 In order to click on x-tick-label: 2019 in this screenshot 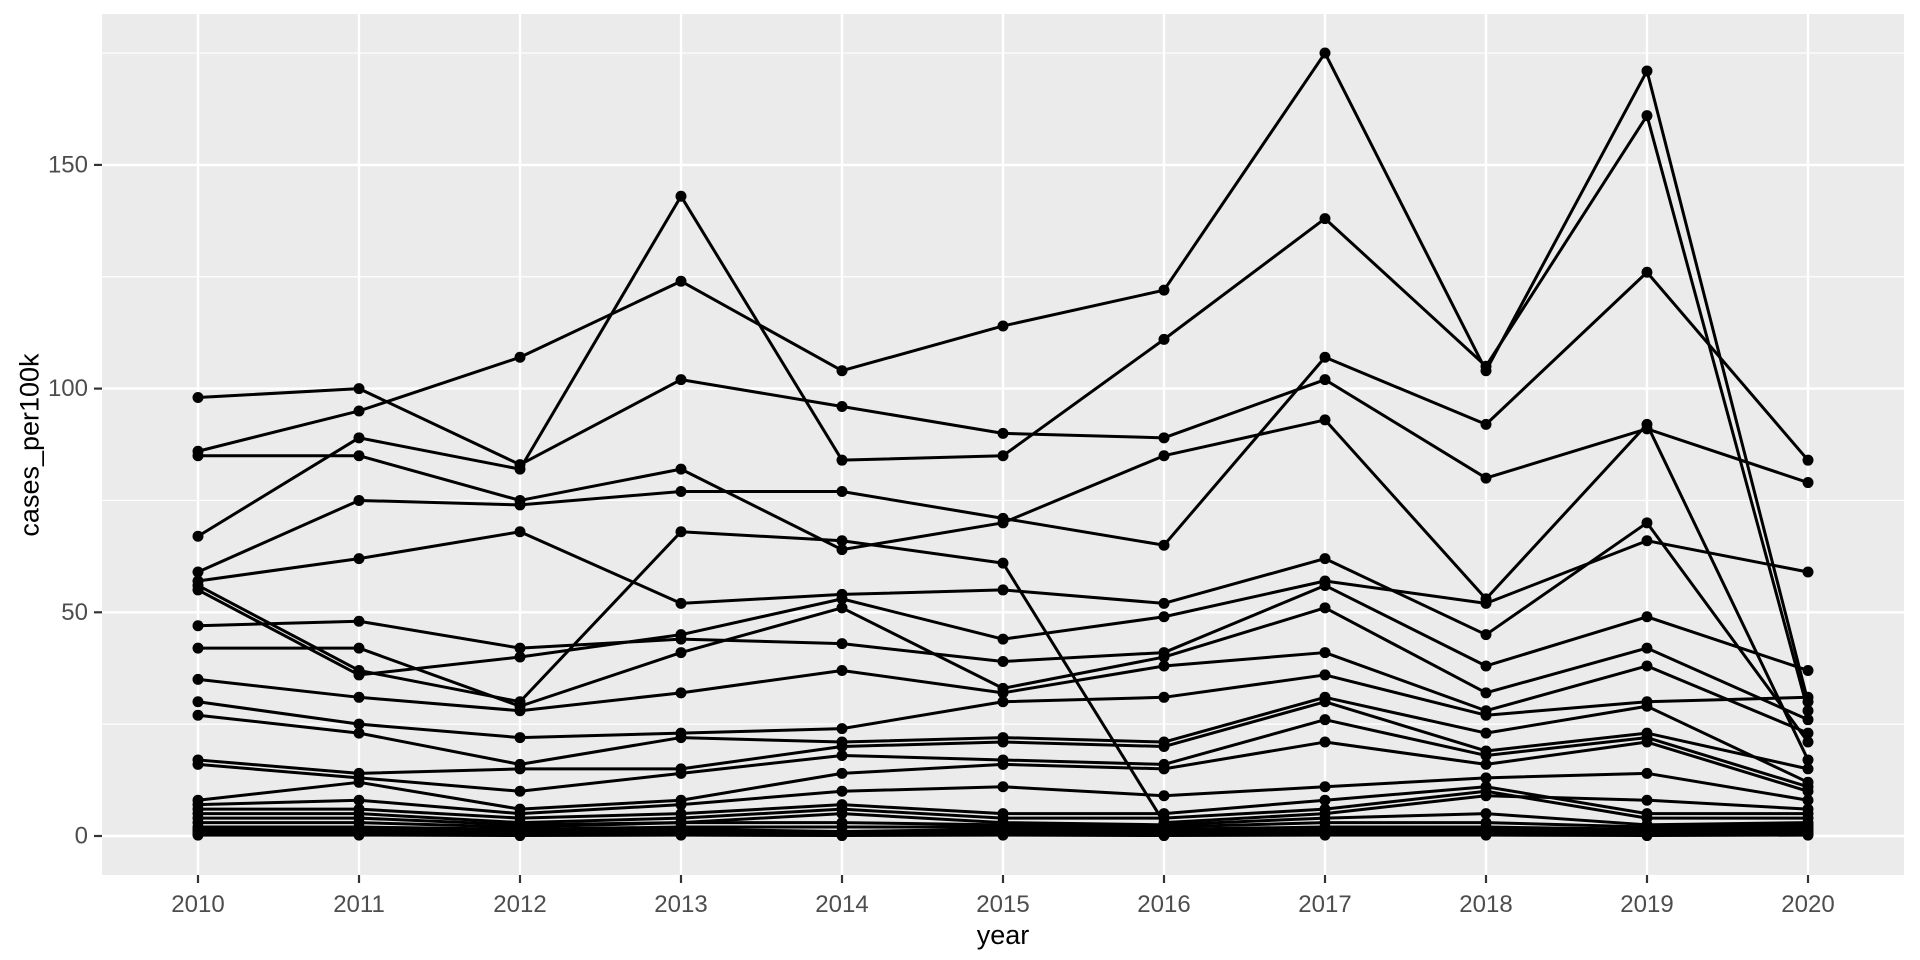, I will do `click(1646, 904)`.